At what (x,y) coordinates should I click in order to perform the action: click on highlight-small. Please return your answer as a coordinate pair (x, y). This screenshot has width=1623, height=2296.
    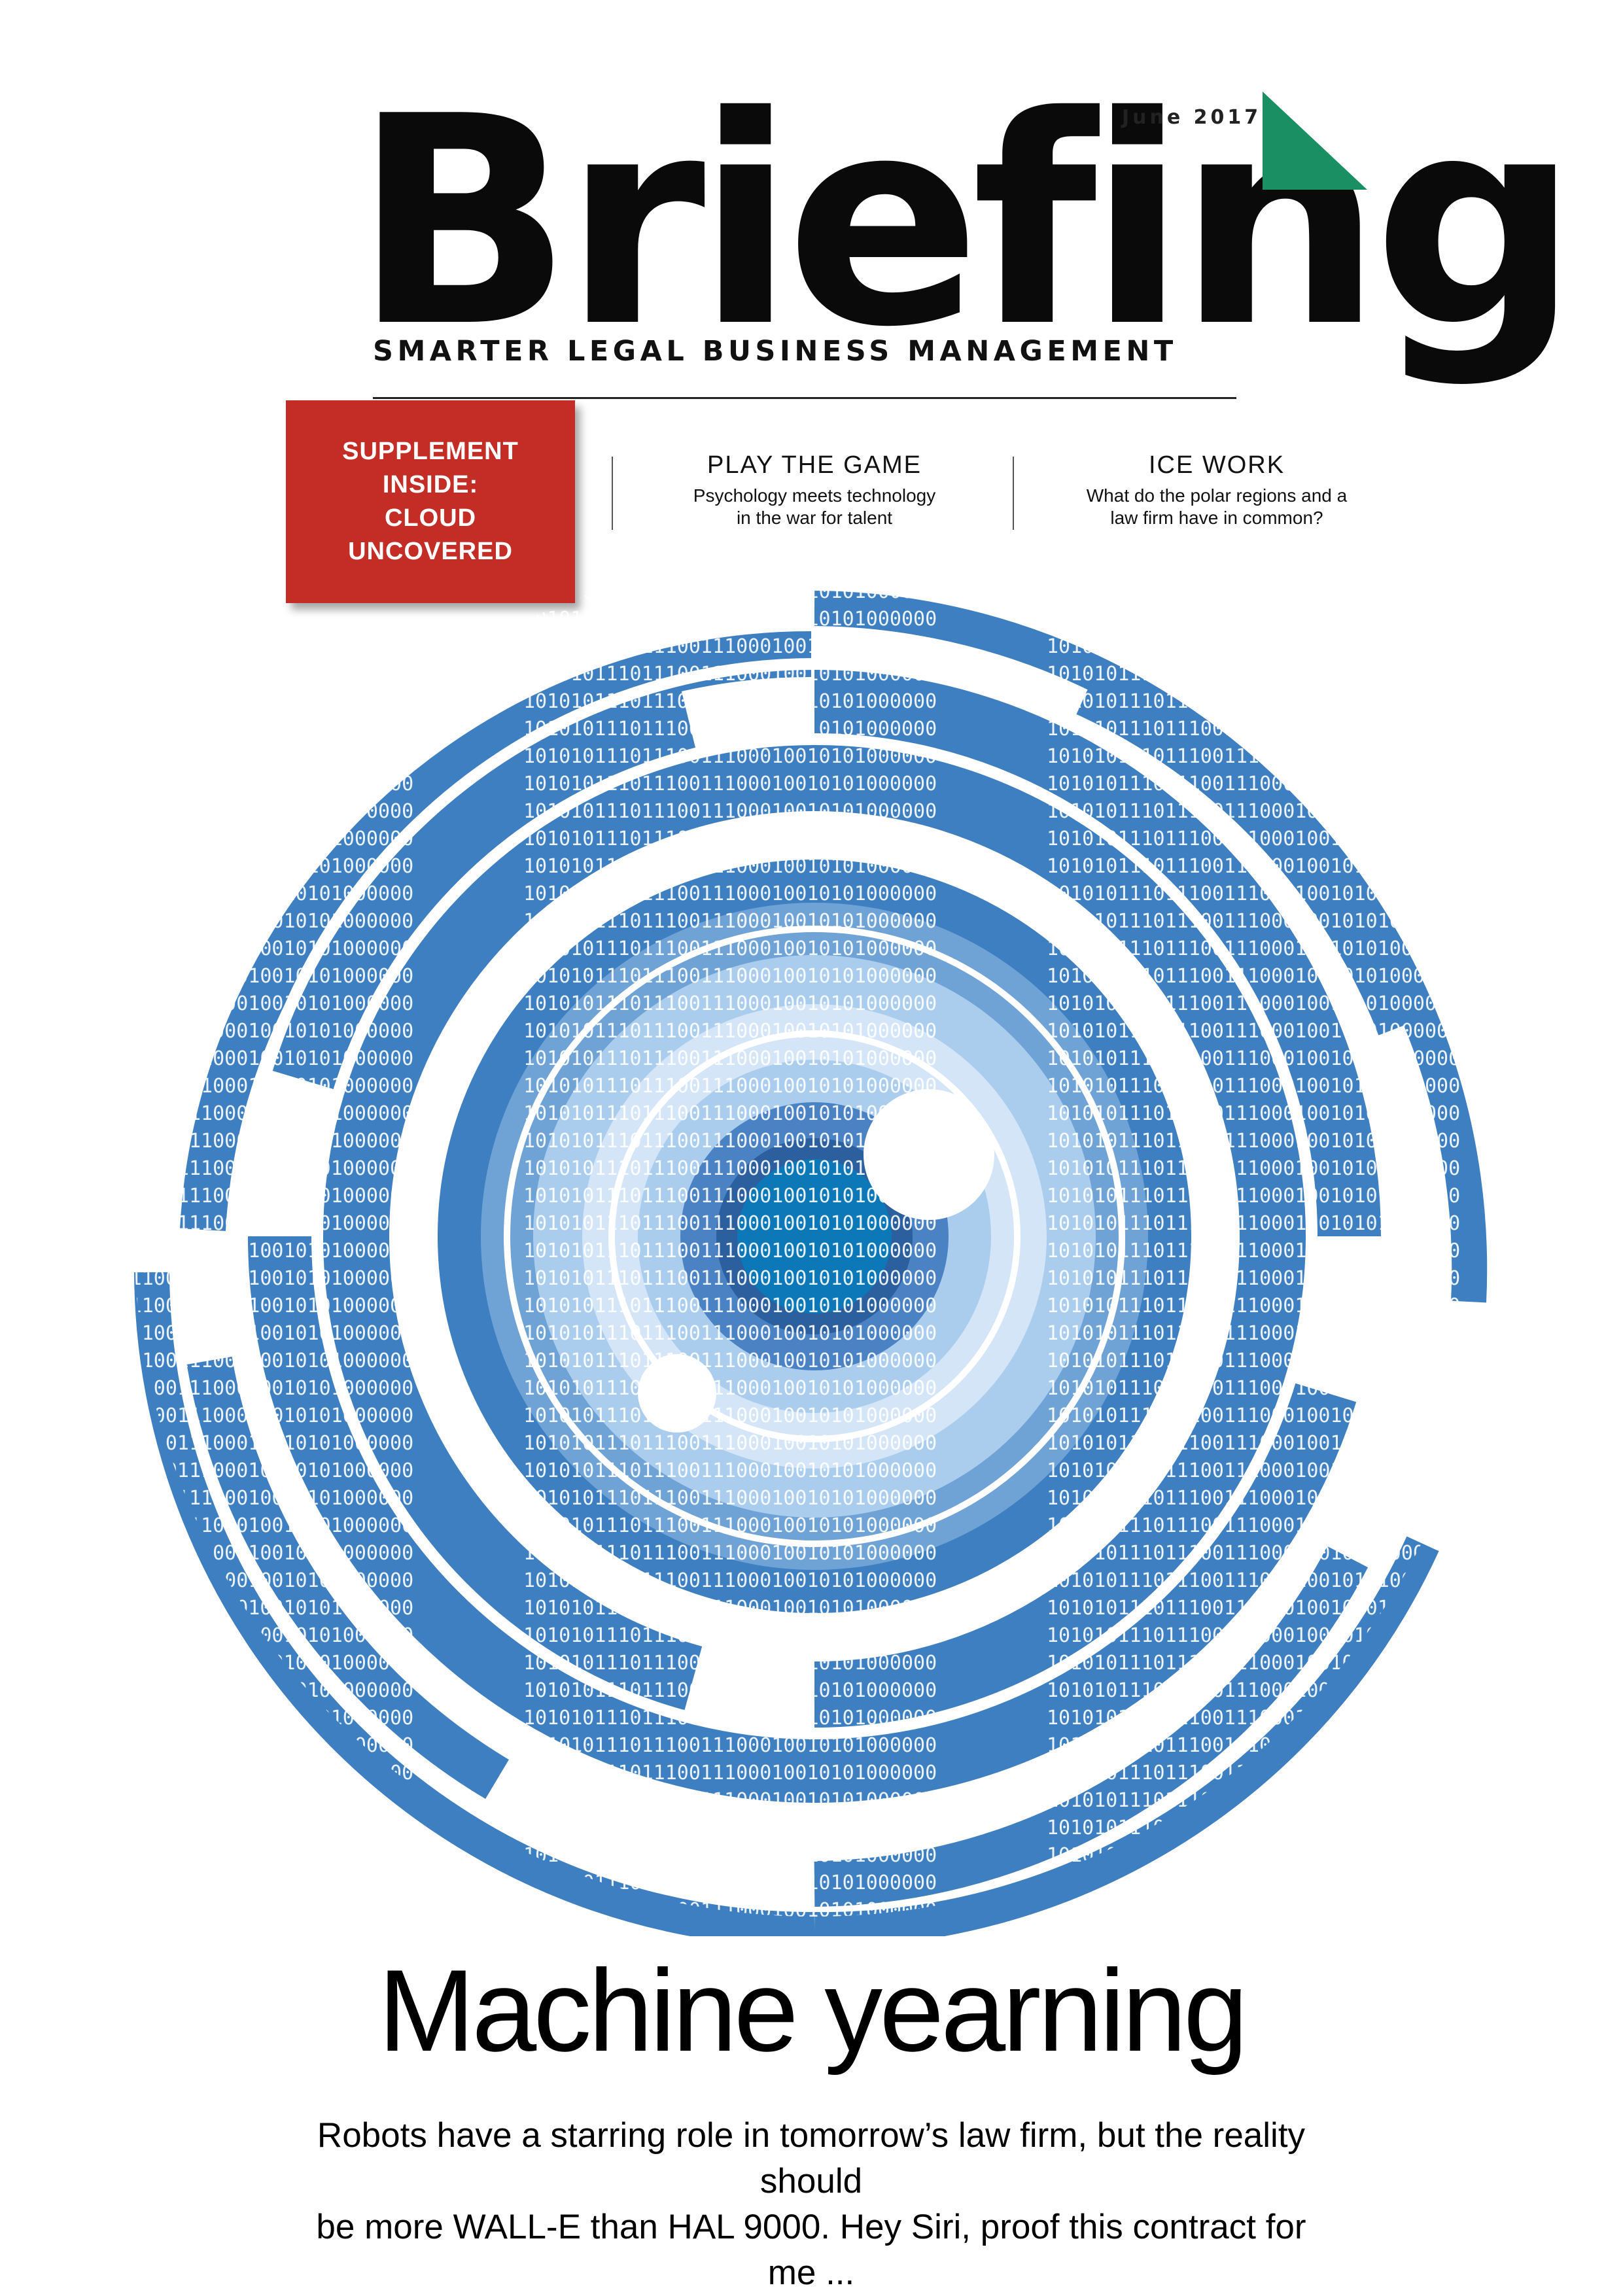
    Looking at the image, I should click on (677, 1393).